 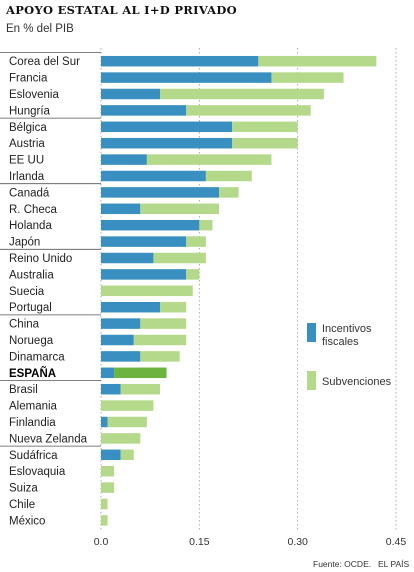 What do you see at coordinates (342, 564) in the screenshot?
I see `source-note: Fuente: OCDE.` at bounding box center [342, 564].